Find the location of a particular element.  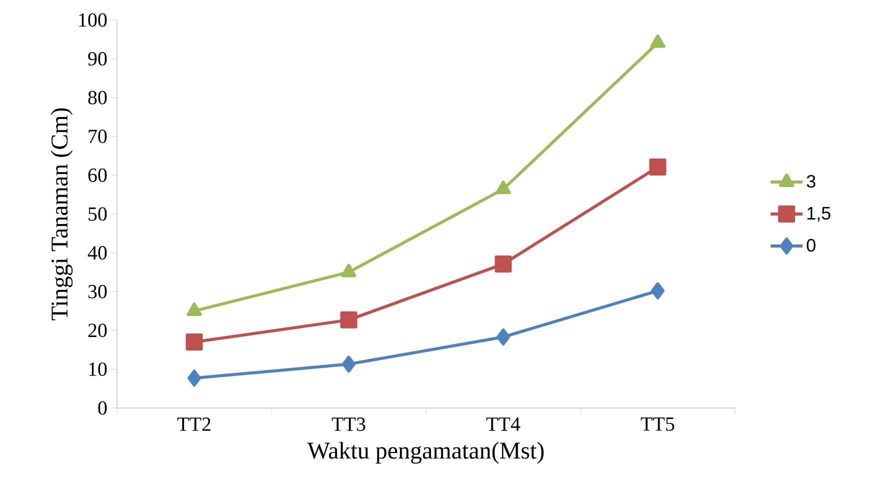

y-tick-label: 80 is located at coordinates (97, 97).